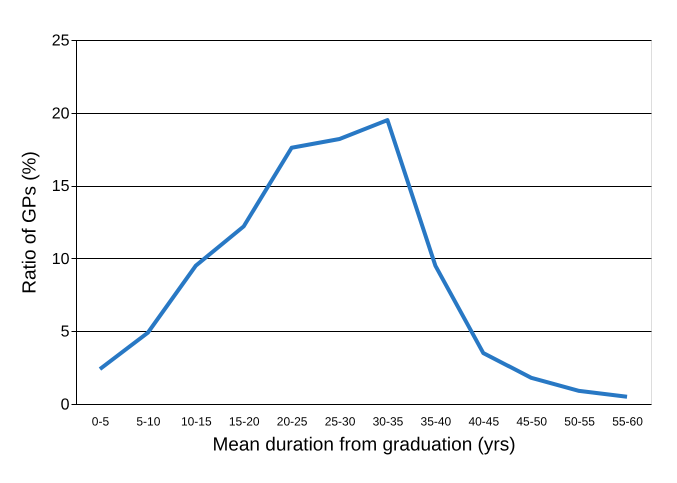 This screenshot has width=677, height=483. I want to click on x-tick-label: 10-15, so click(196, 421).